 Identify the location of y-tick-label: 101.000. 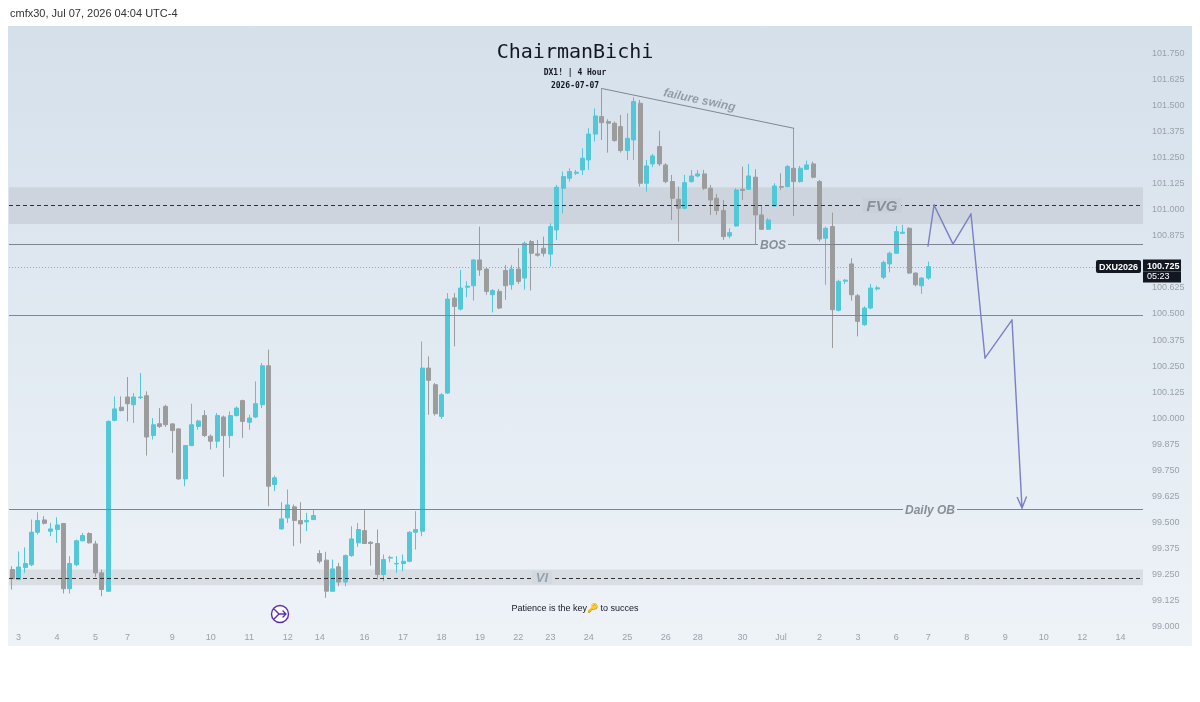
(1168, 209).